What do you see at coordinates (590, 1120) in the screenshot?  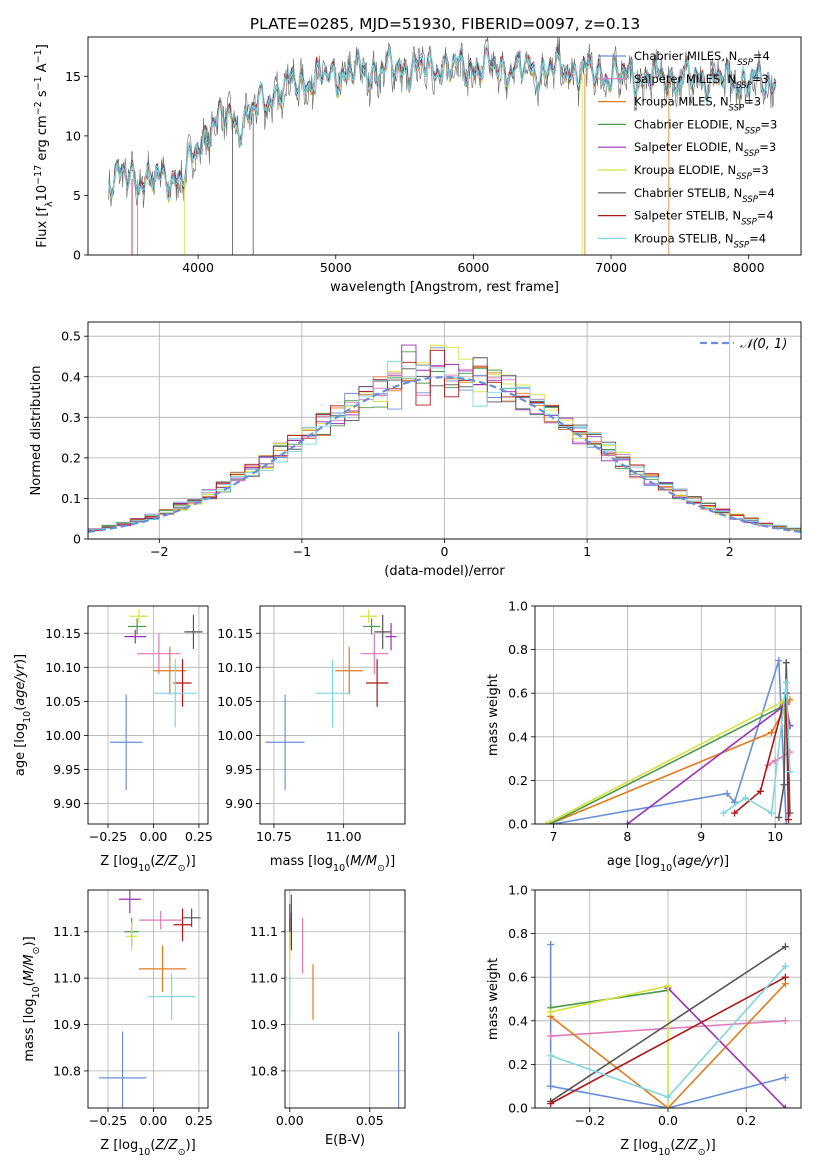 I see `x-tick-label: −0.2` at bounding box center [590, 1120].